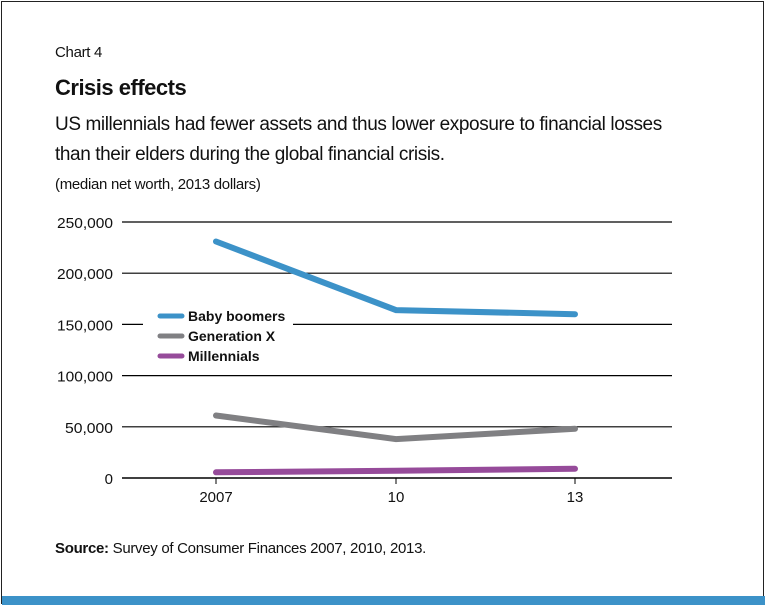 The image size is (767, 605). What do you see at coordinates (85, 223) in the screenshot?
I see `y-tick-label: 250,000` at bounding box center [85, 223].